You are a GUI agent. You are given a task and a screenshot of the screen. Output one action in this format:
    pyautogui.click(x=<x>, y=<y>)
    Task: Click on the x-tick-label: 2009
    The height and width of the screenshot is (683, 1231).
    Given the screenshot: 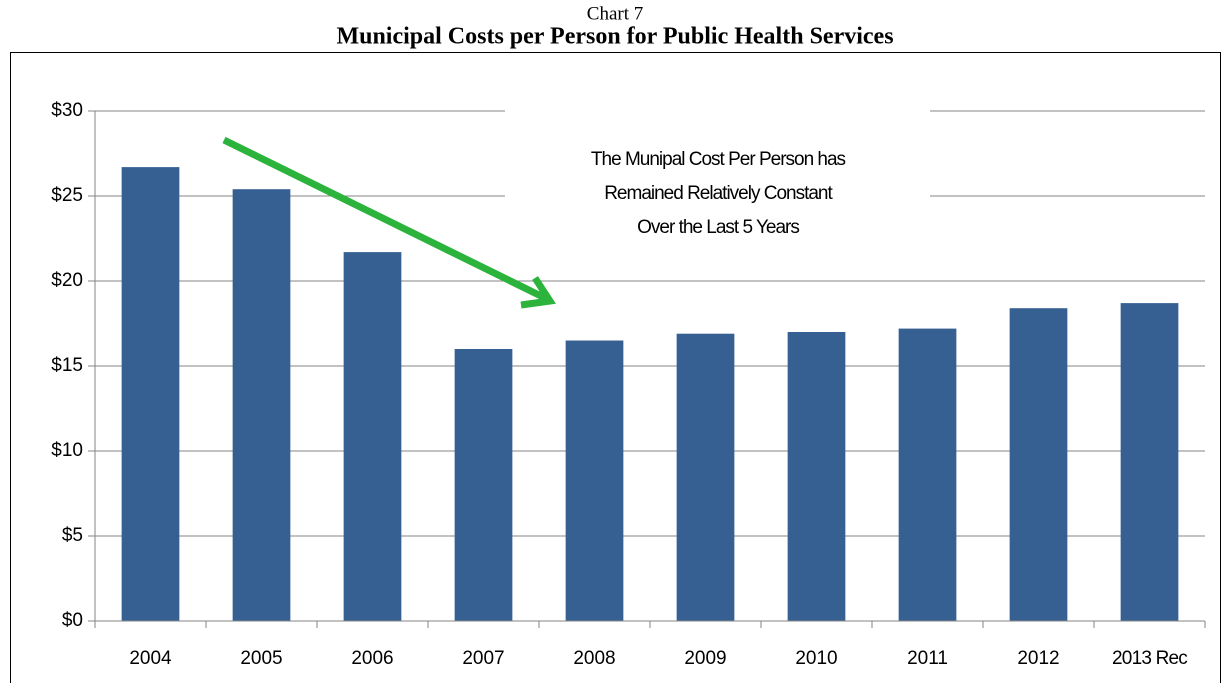 What is the action you would take?
    pyautogui.click(x=705, y=658)
    